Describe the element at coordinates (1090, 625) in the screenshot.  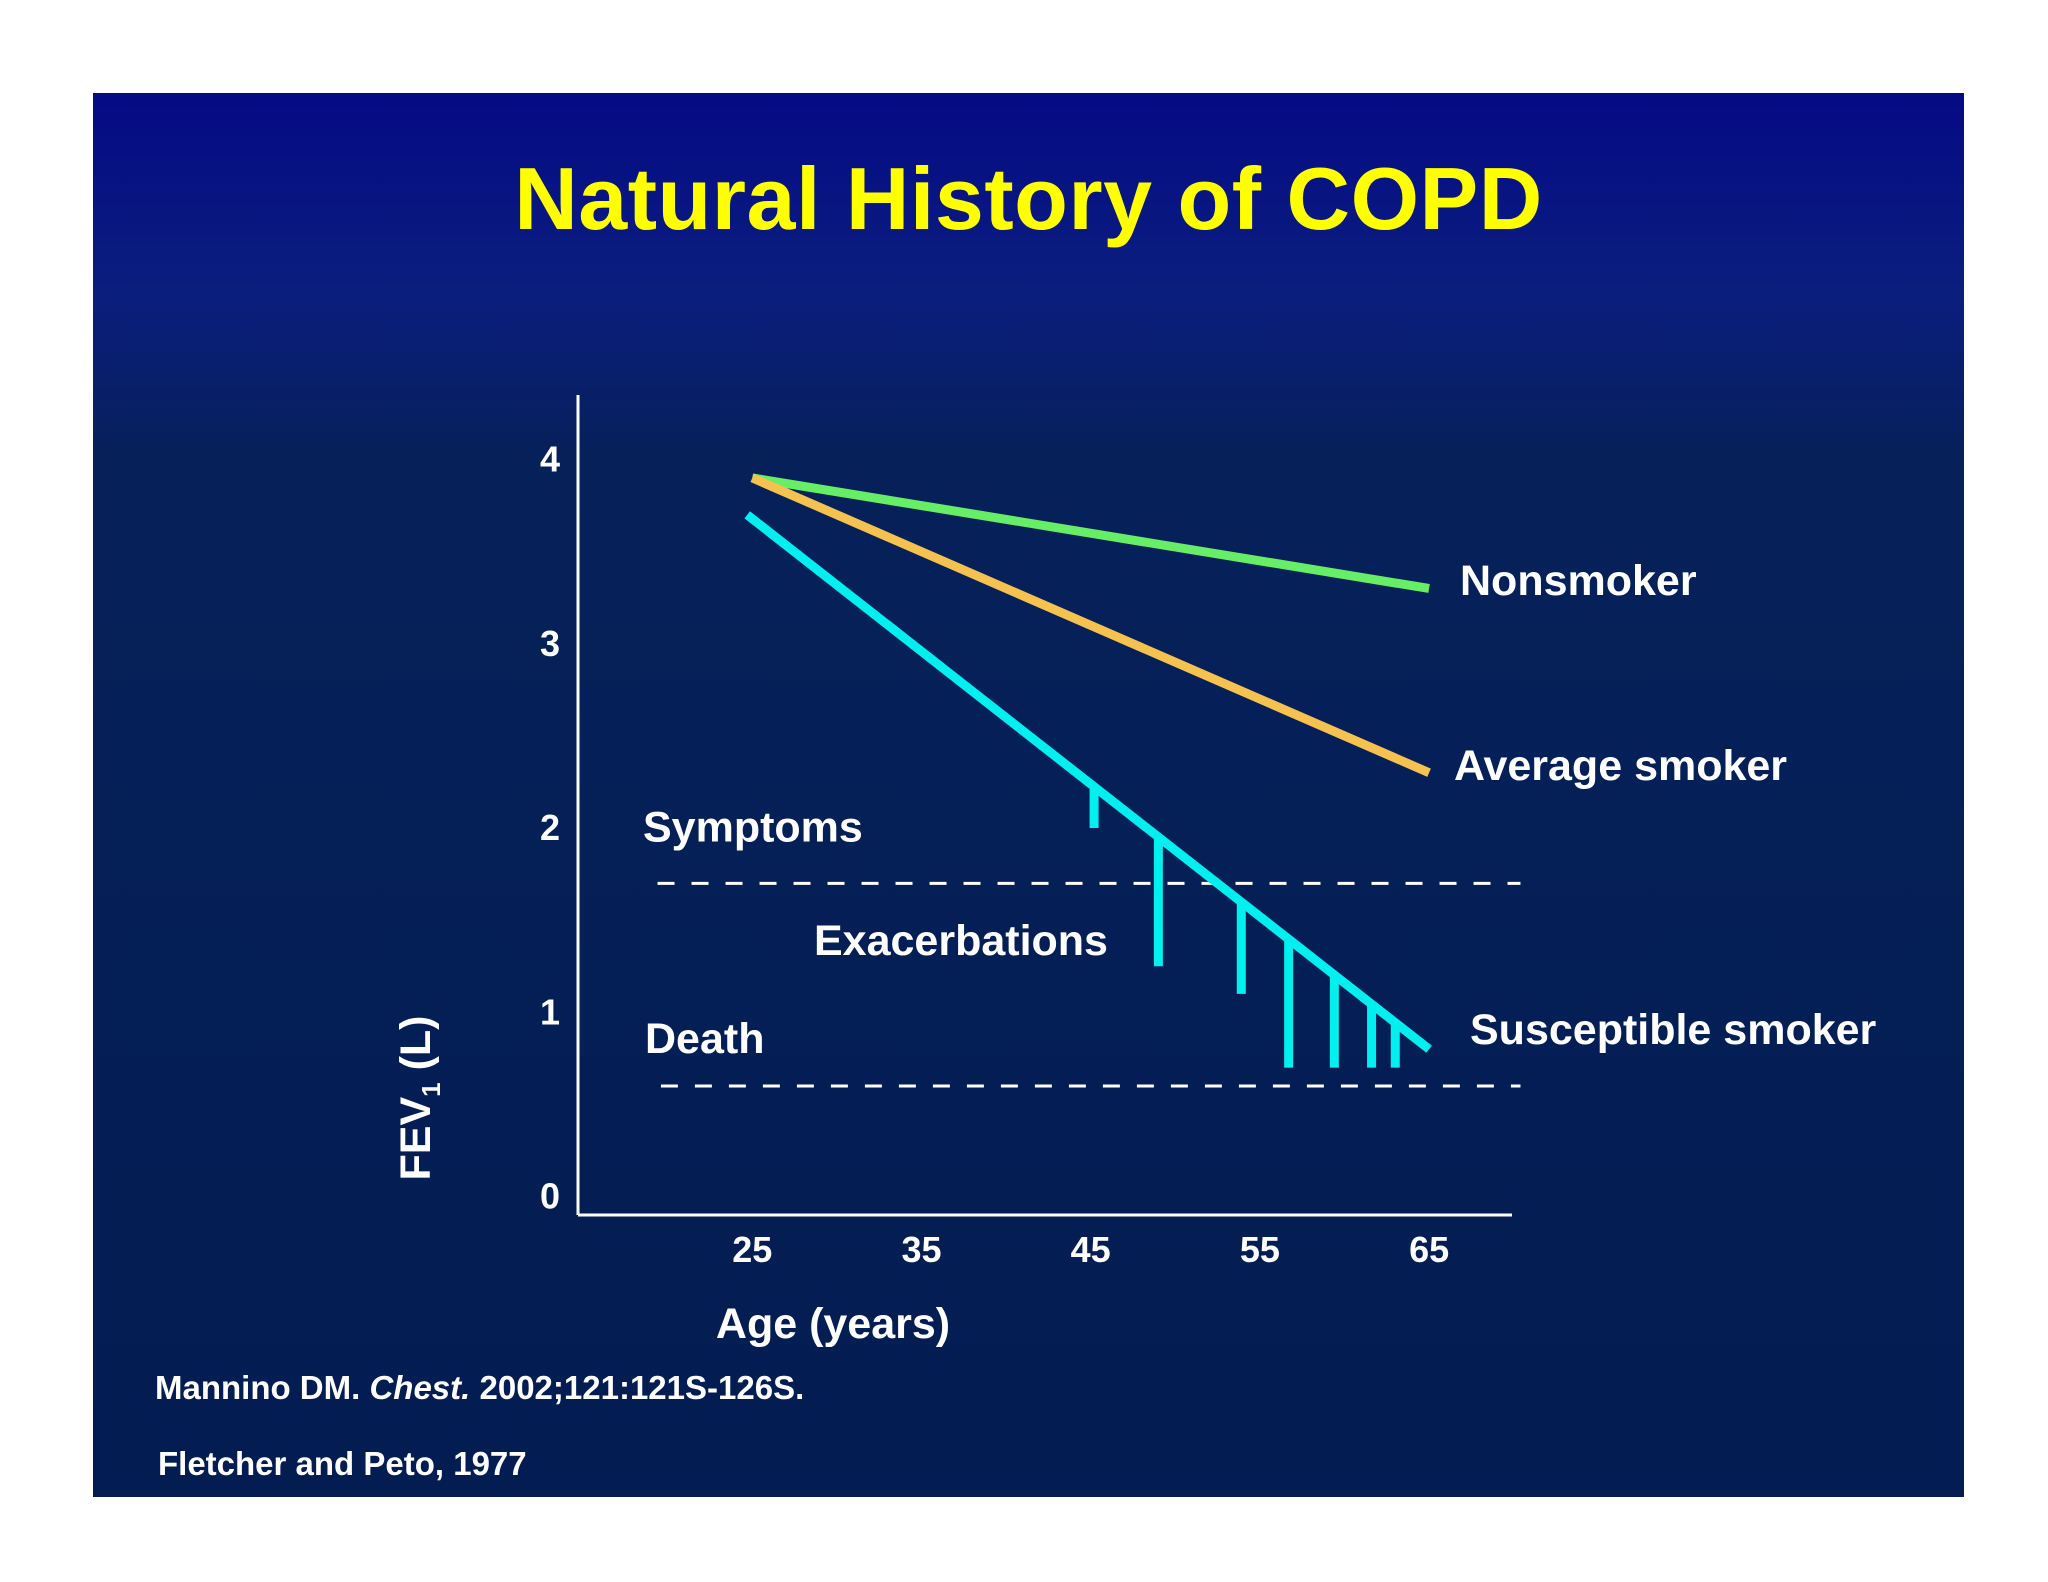
I see `series-line-average-smoker` at that location.